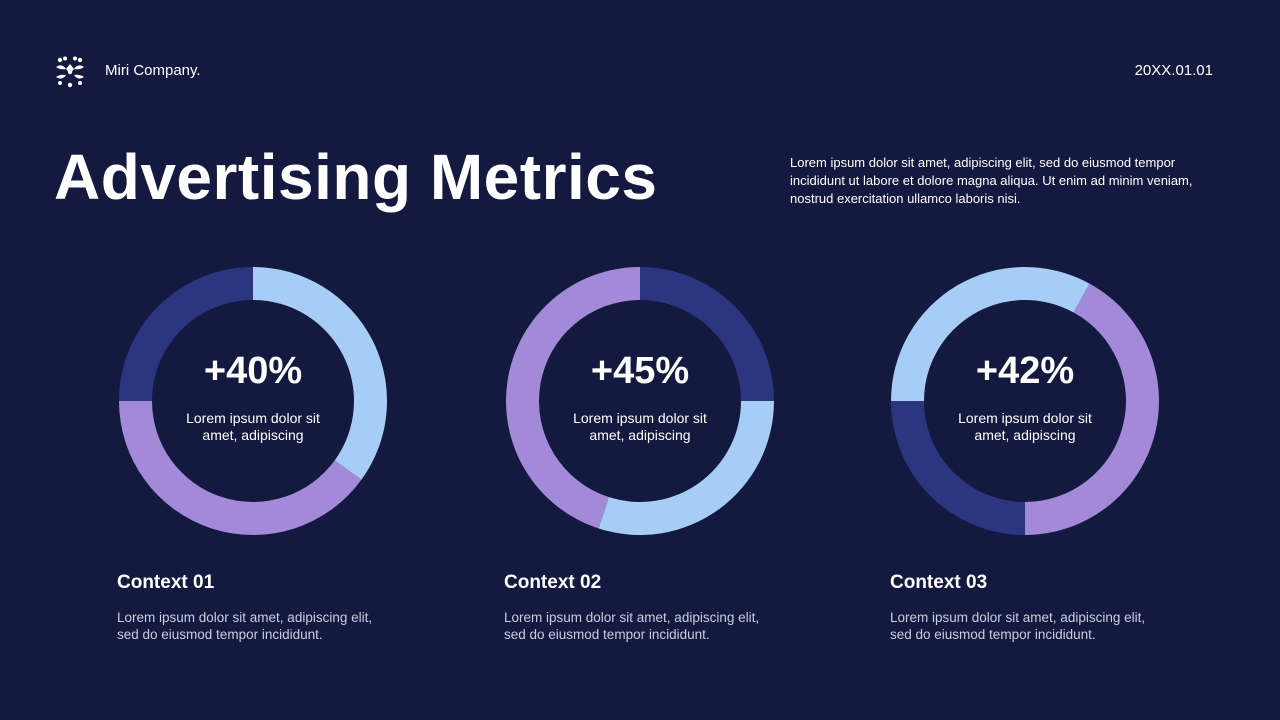  I want to click on donut-value-3: +42%, so click(1025, 371).